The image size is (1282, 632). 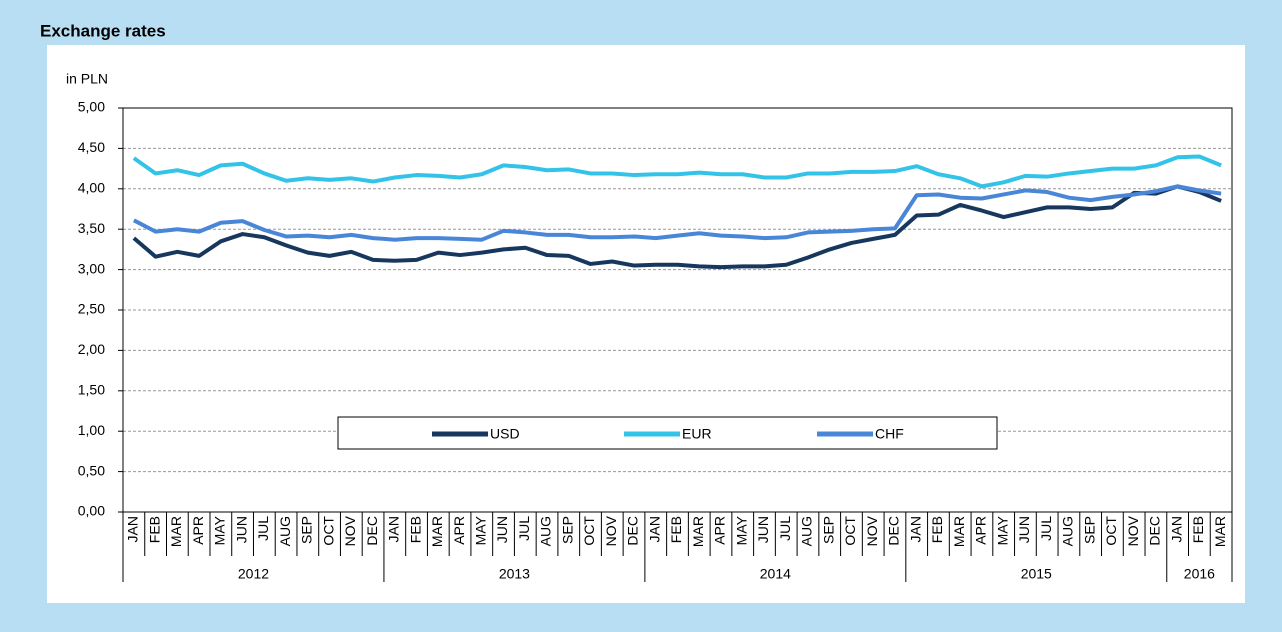 I want to click on year-label: 2012, so click(x=253, y=574).